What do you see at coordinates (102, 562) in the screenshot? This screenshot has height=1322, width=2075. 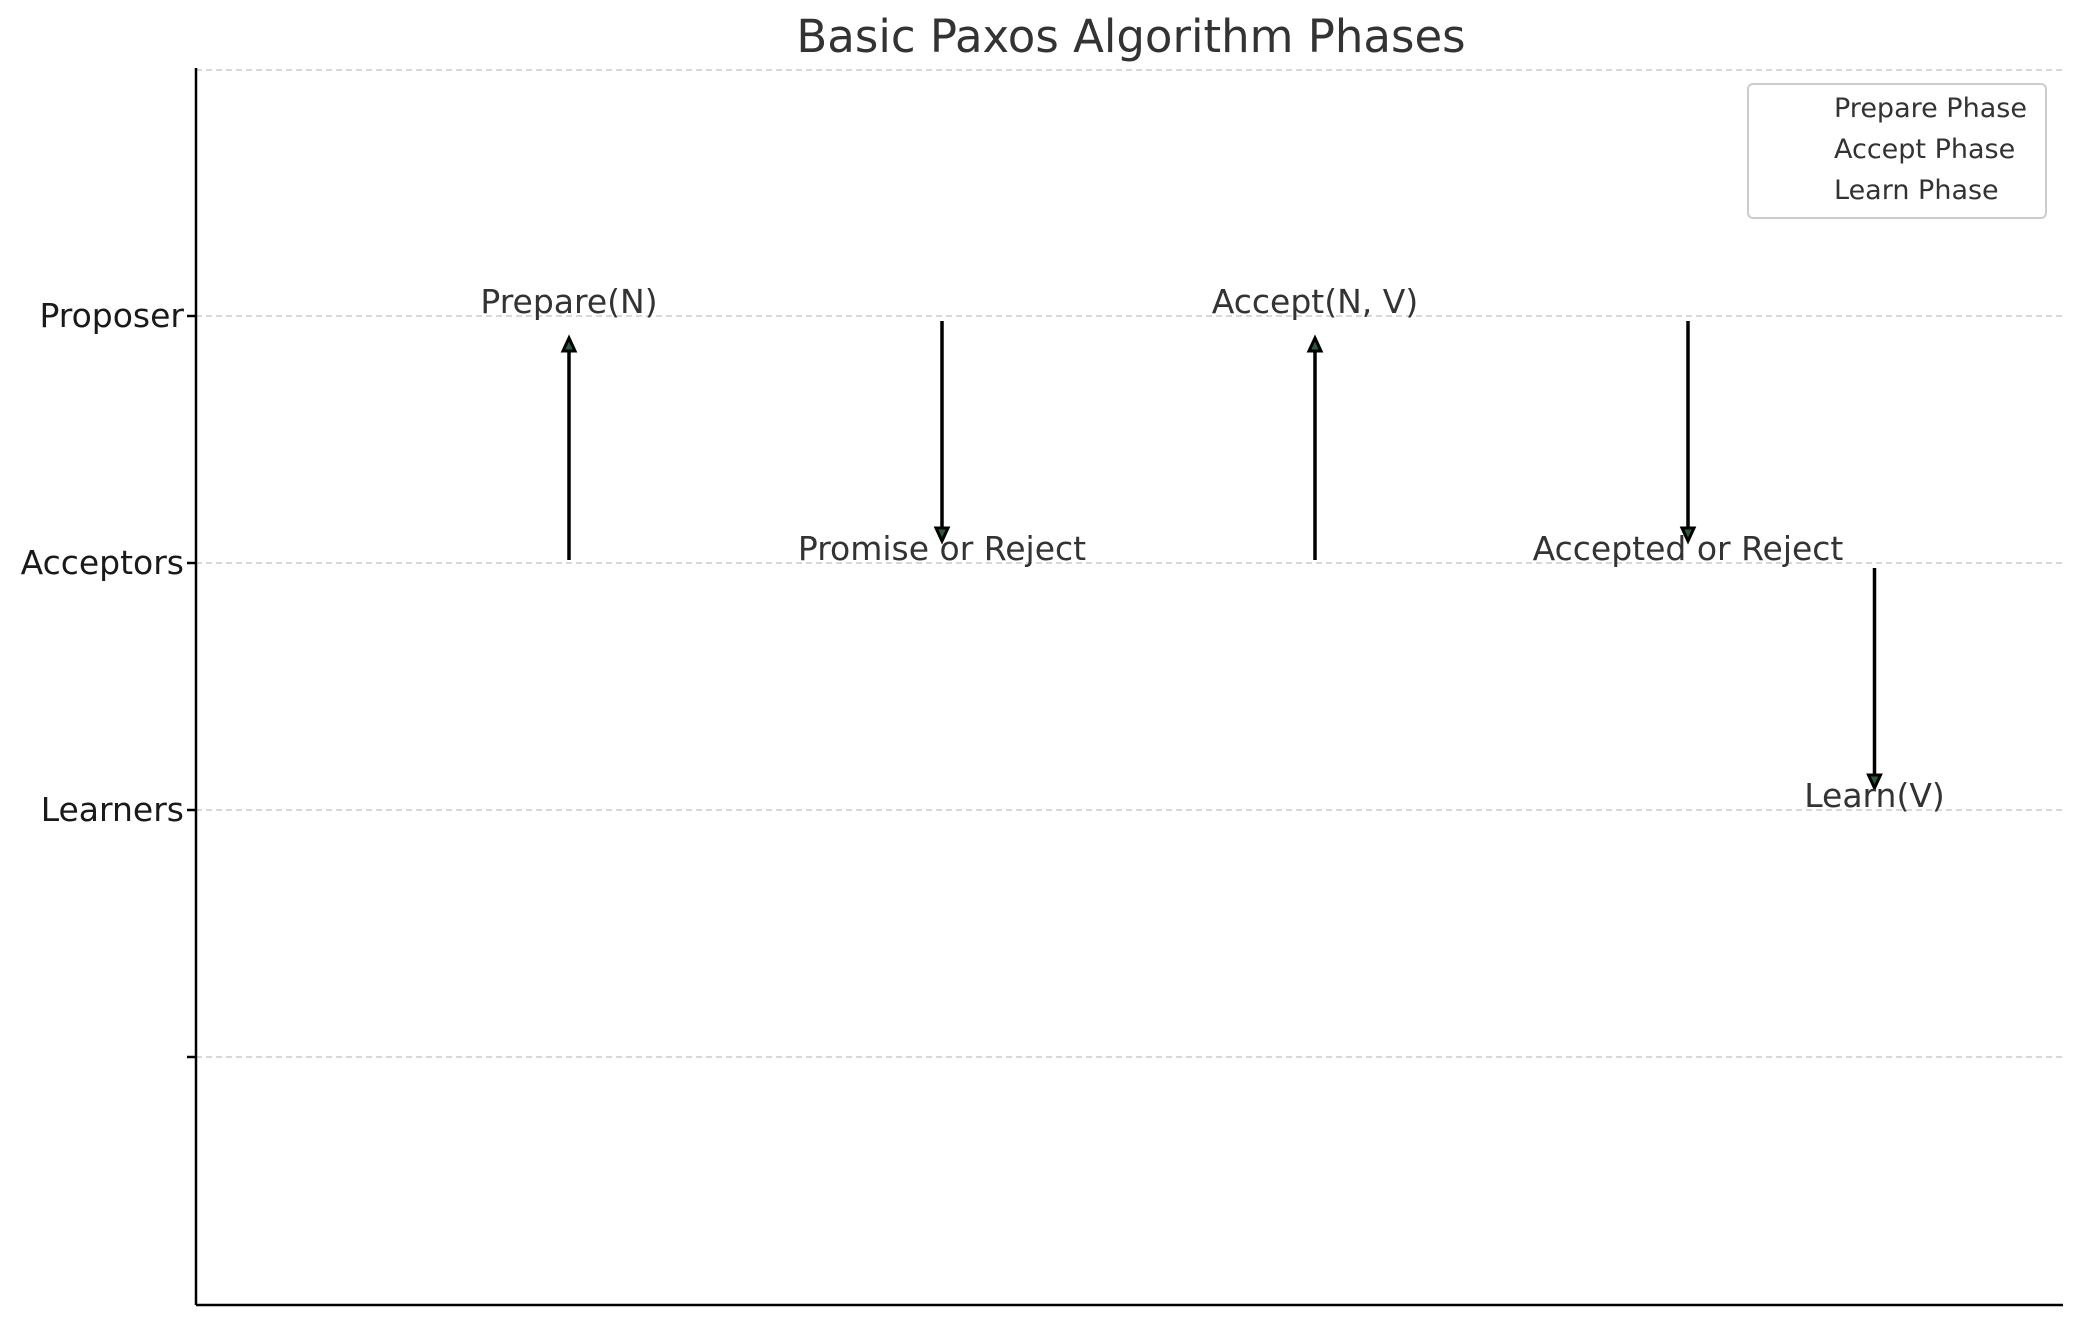 I see `y-tick-label: Acceptors` at bounding box center [102, 562].